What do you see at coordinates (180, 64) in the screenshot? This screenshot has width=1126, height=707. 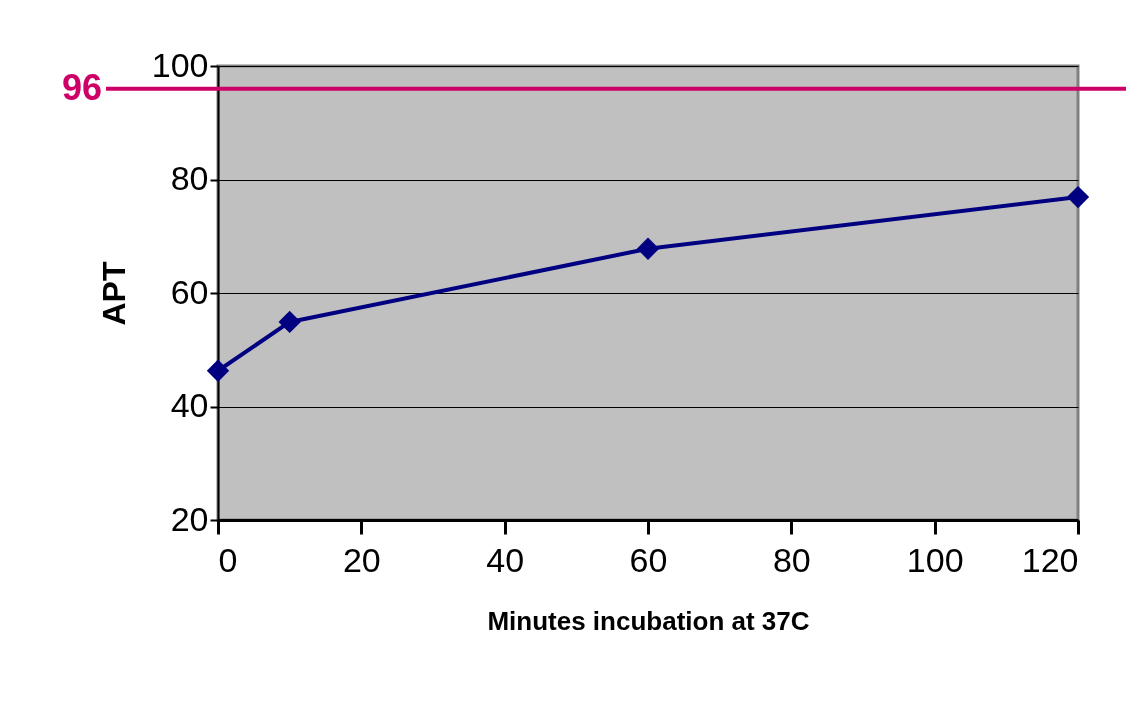 I see `y-tick-label: 100` at bounding box center [180, 64].